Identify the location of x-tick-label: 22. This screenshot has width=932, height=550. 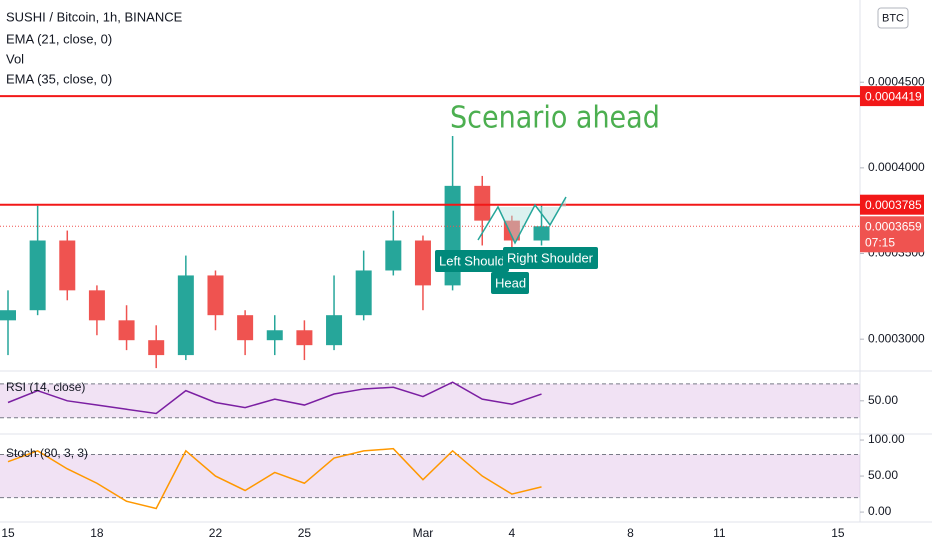
(216, 533).